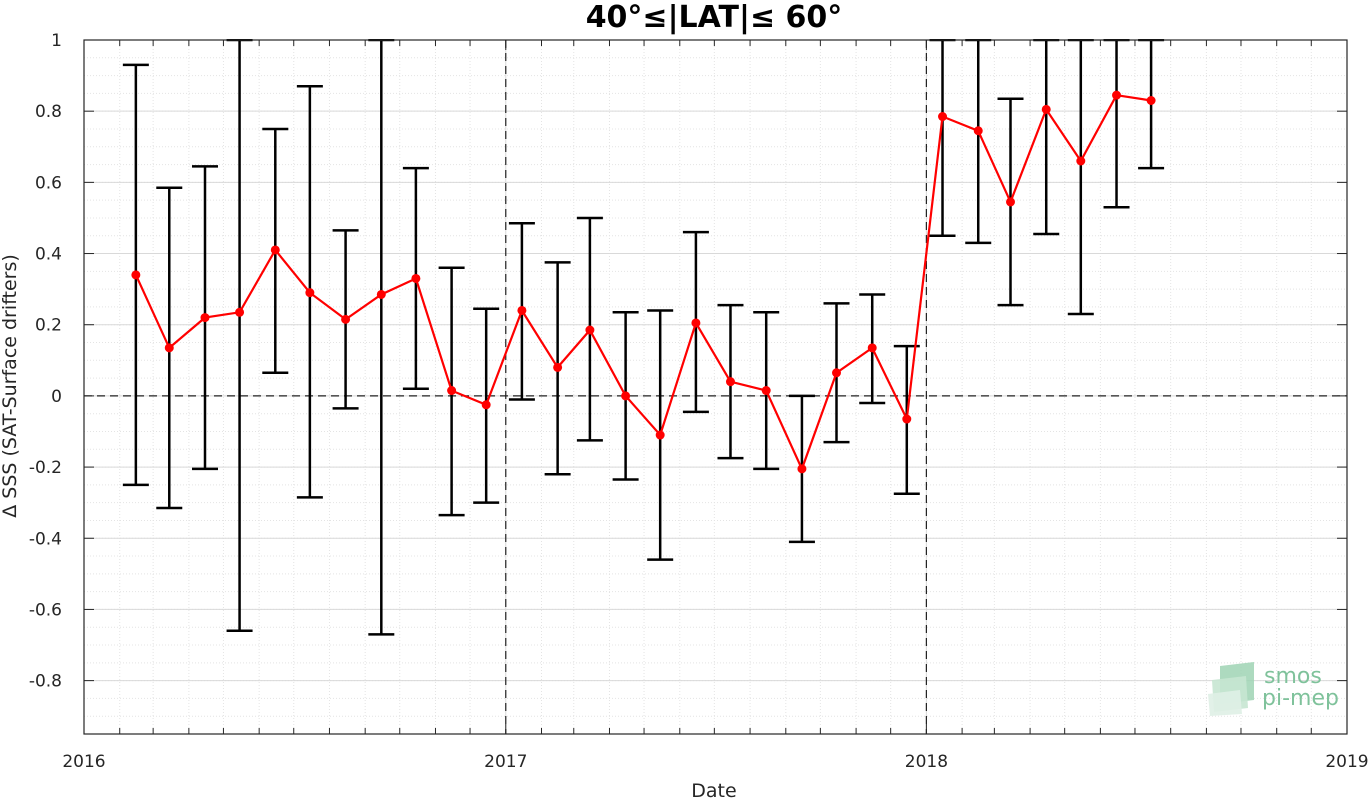 This screenshot has width=1372, height=799. Describe the element at coordinates (1293, 676) in the screenshot. I see `logo-text-line1: smos` at that location.